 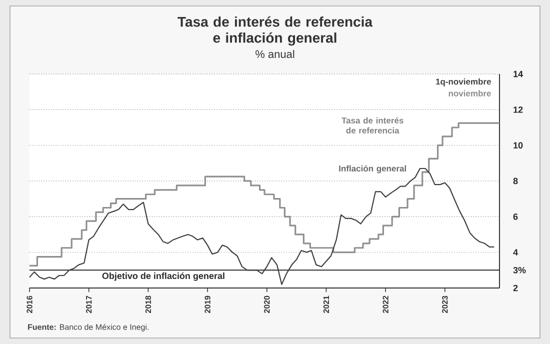 What do you see at coordinates (515, 288) in the screenshot?
I see `y-tick-label: 2` at bounding box center [515, 288].